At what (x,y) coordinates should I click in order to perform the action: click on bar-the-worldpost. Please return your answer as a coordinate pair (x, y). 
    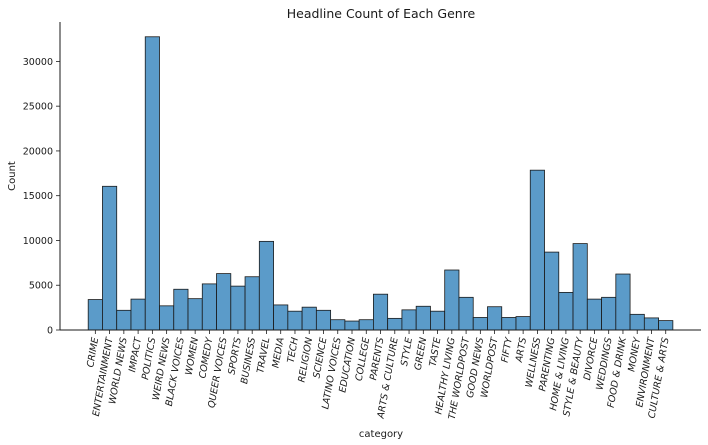
    Looking at the image, I should click on (466, 313).